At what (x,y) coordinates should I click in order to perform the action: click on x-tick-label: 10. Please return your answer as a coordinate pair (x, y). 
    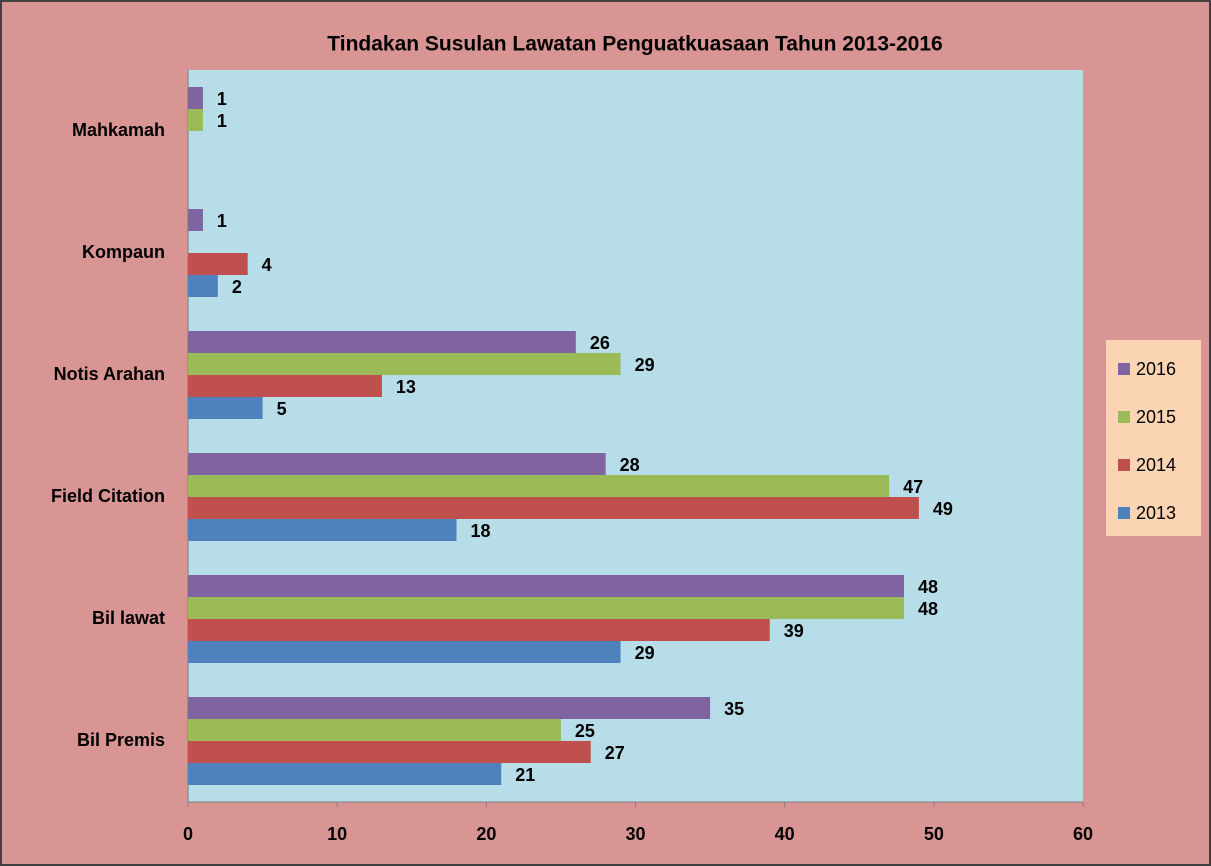
    Looking at the image, I should click on (337, 834).